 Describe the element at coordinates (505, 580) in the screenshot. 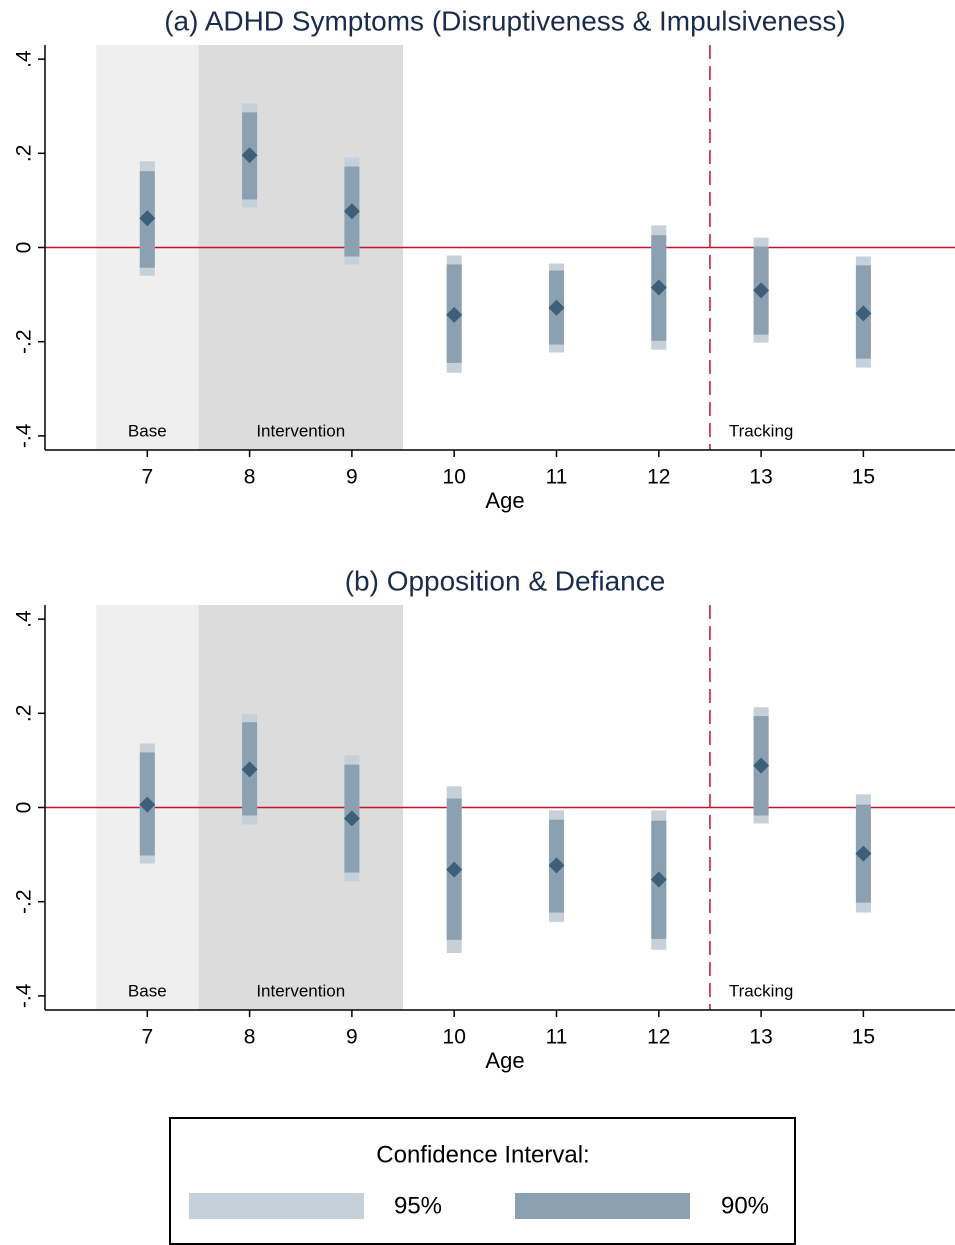

I see `title: (b) Opposition & Defiance` at that location.